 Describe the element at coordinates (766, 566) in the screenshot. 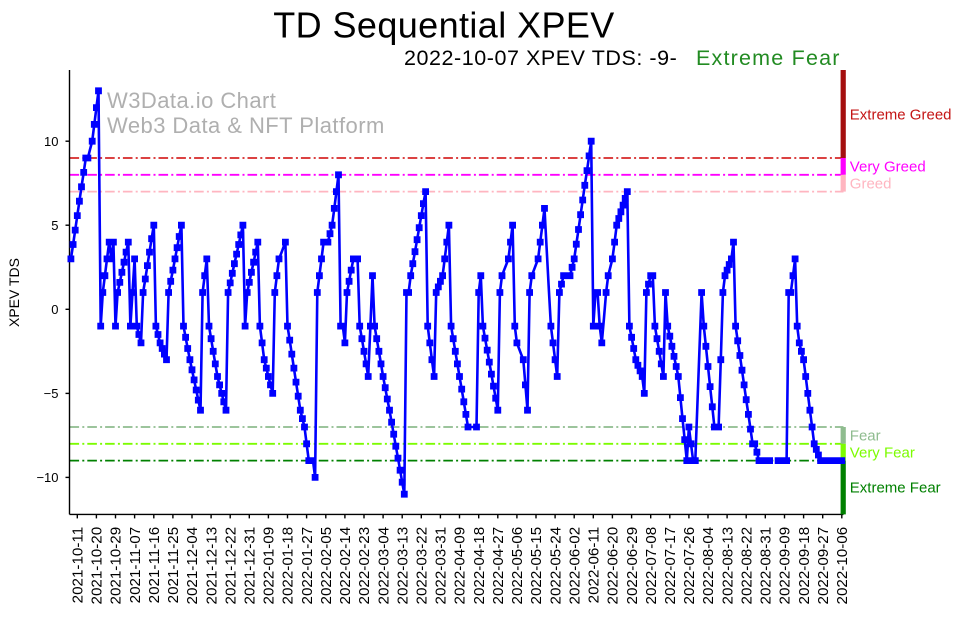

I see `svg-text: 2022-08-31` at that location.